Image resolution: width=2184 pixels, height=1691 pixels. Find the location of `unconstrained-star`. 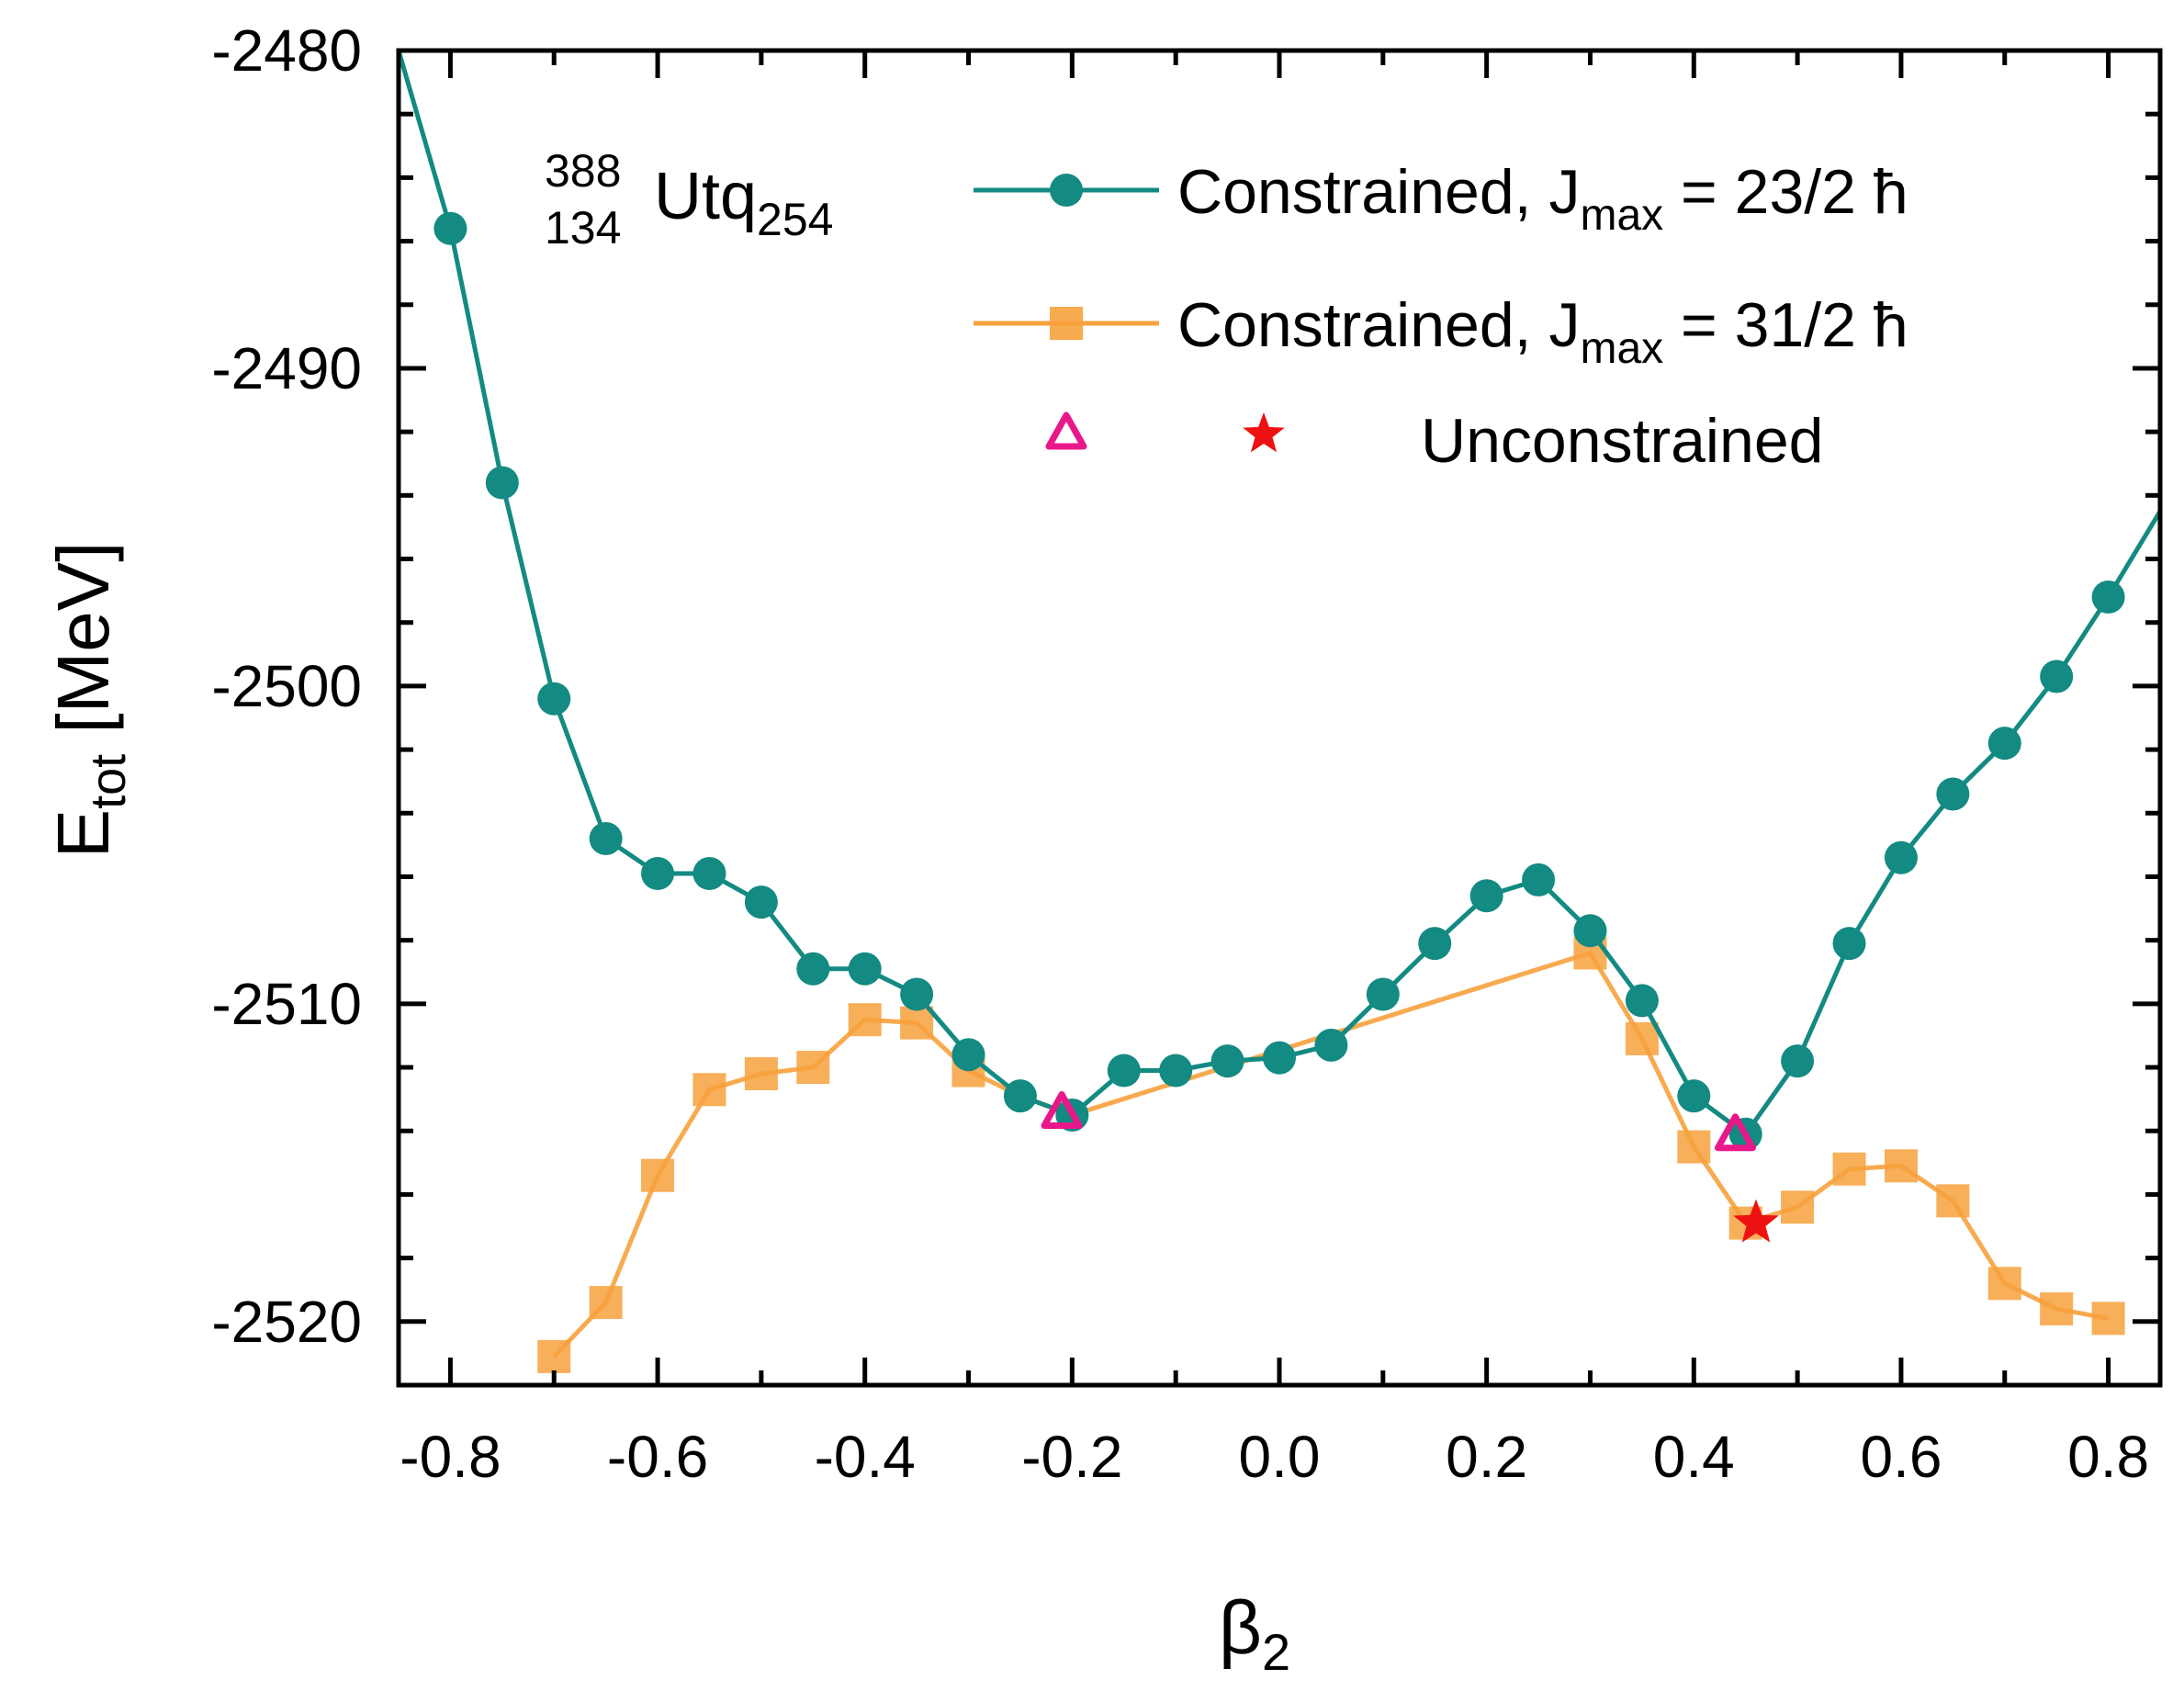

unconstrained-star is located at coordinates (1756, 1221).